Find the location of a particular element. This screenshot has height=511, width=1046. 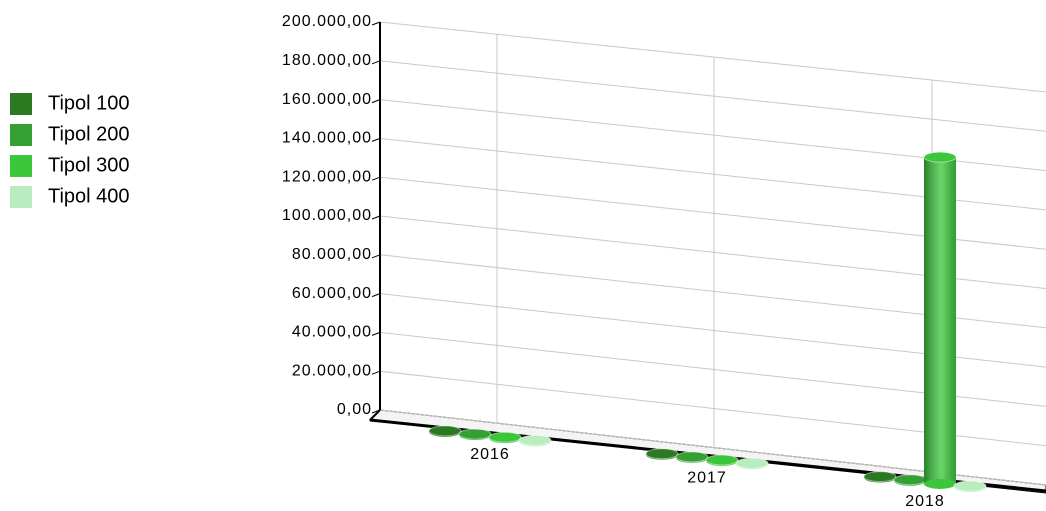

y-tick-label: 160.000,00 is located at coordinates (327, 99).